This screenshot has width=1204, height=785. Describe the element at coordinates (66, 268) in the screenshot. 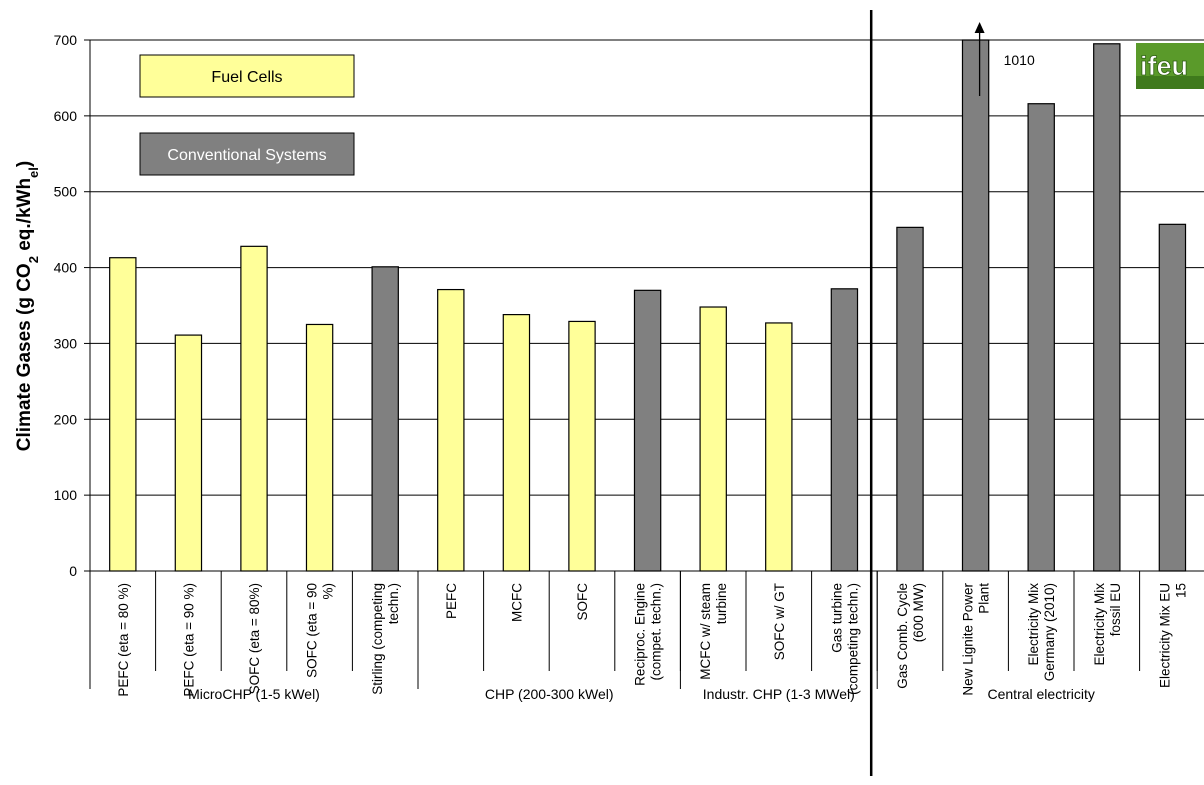

I see `y-tick-label: 400` at that location.